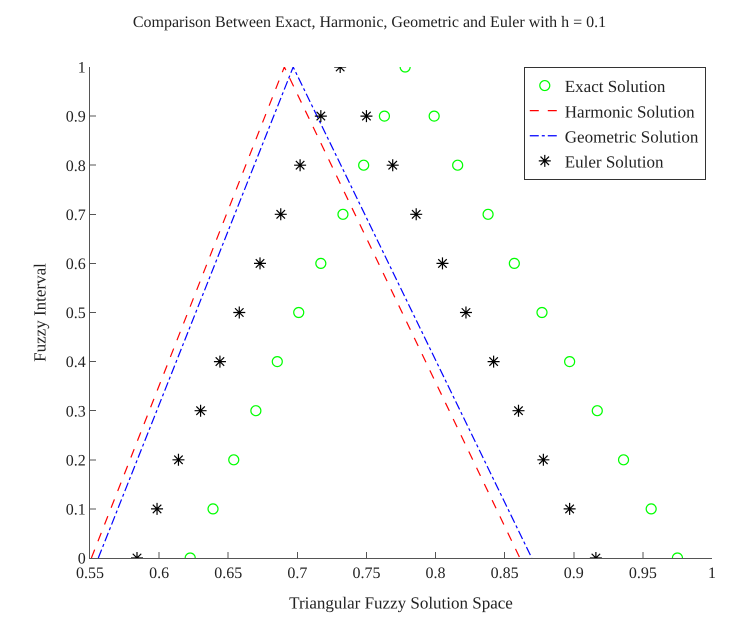 The height and width of the screenshot is (637, 739). I want to click on y-tick-label: 0.1, so click(76, 510).